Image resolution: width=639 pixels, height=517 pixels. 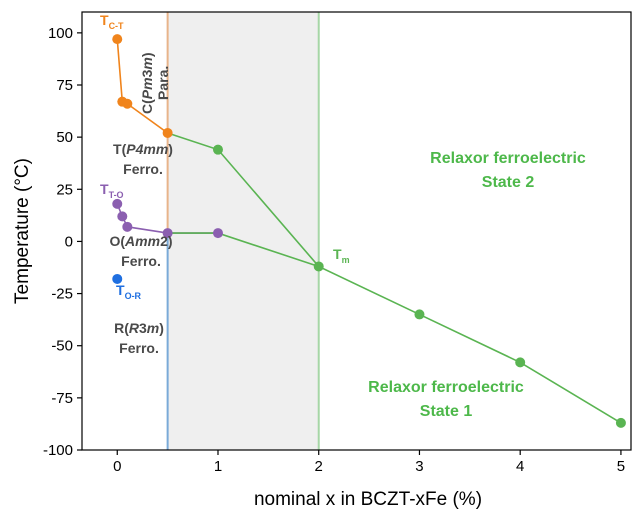 What do you see at coordinates (143, 149) in the screenshot?
I see `tetragonal-phase-label: T(P4mm)` at bounding box center [143, 149].